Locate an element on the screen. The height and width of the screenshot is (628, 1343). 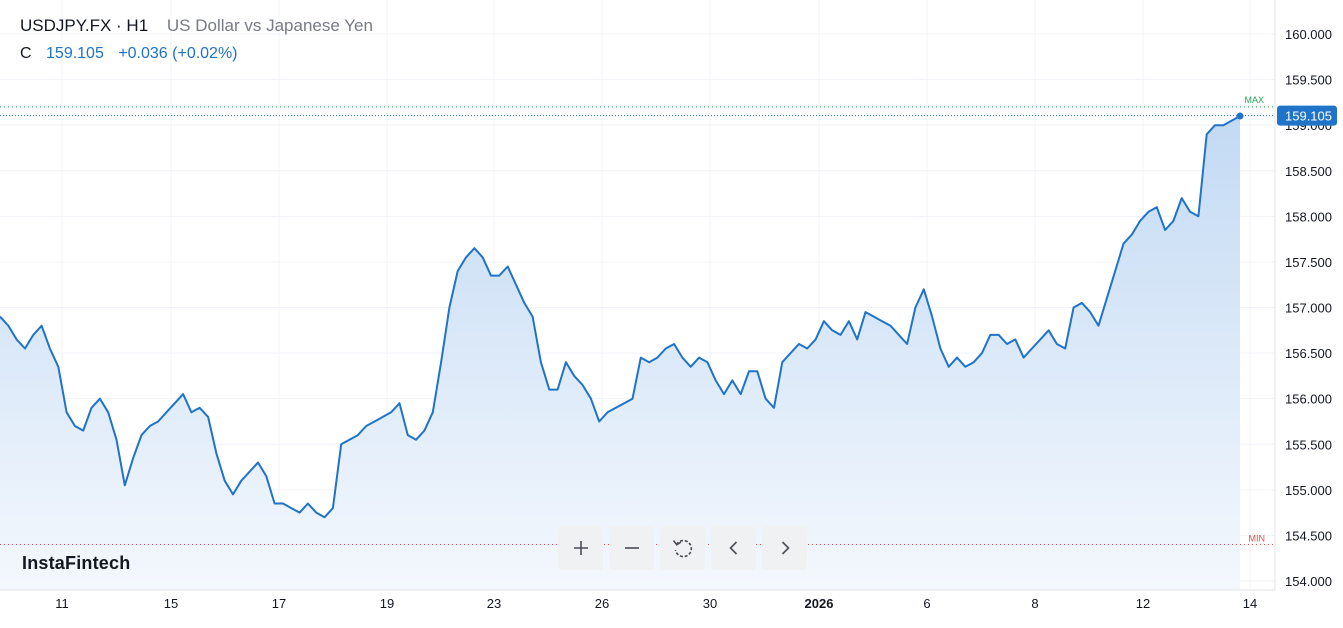
last-price-badge is located at coordinates (1307, 115).